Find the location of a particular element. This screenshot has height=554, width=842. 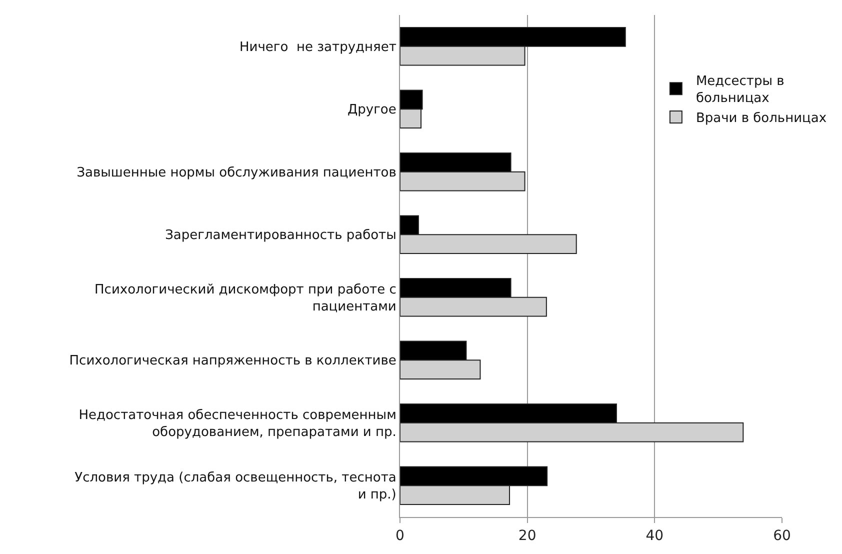

y-tick-label: Условия труда (слабая освещенность, теснота и пр.) is located at coordinates (235, 486).